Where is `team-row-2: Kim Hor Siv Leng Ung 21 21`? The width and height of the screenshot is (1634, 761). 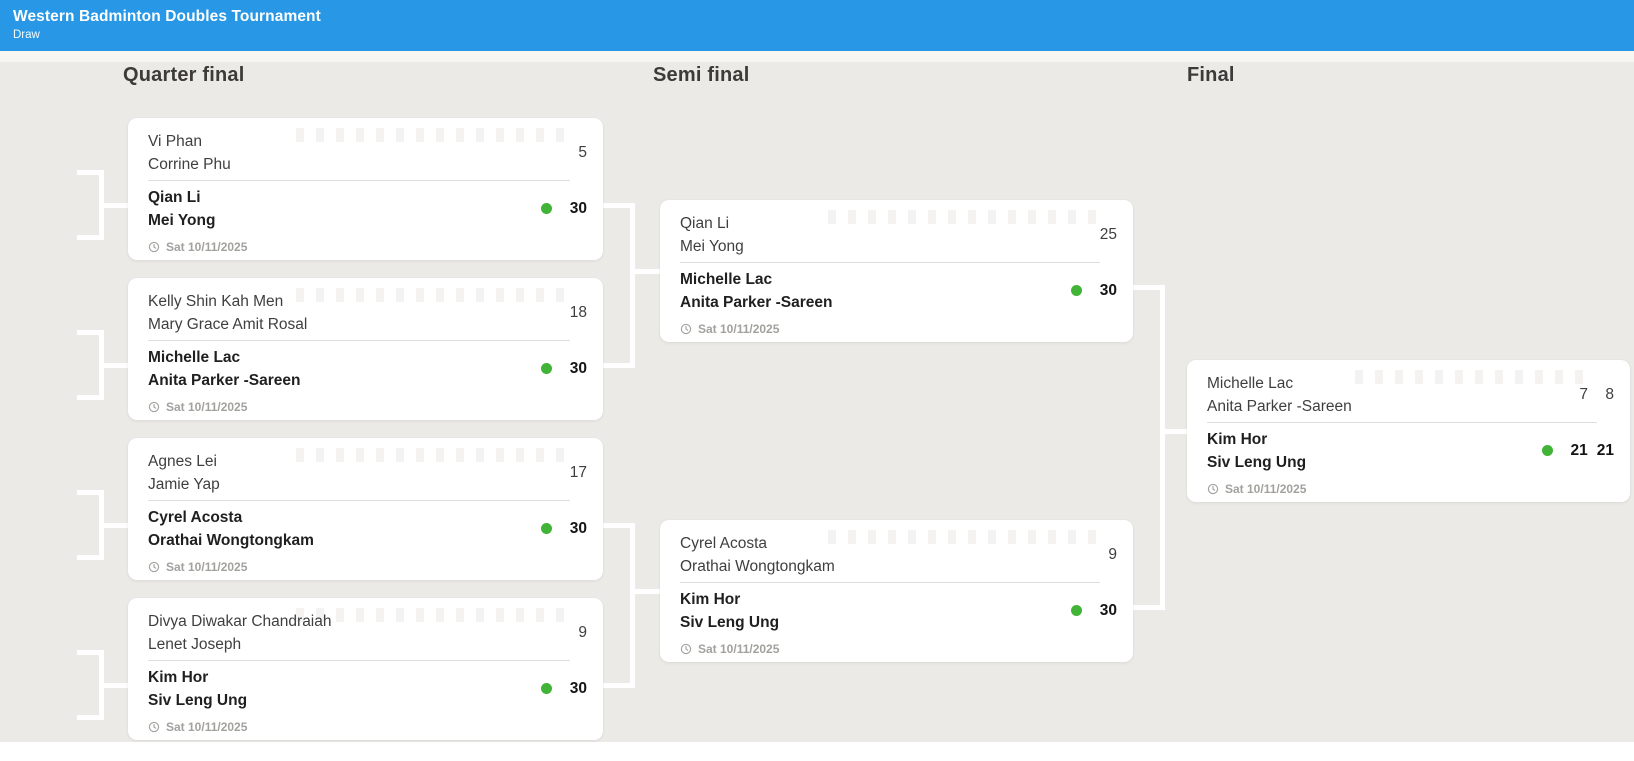 team-row-2: Kim Hor Siv Leng Ung 21 21 is located at coordinates (1408, 450).